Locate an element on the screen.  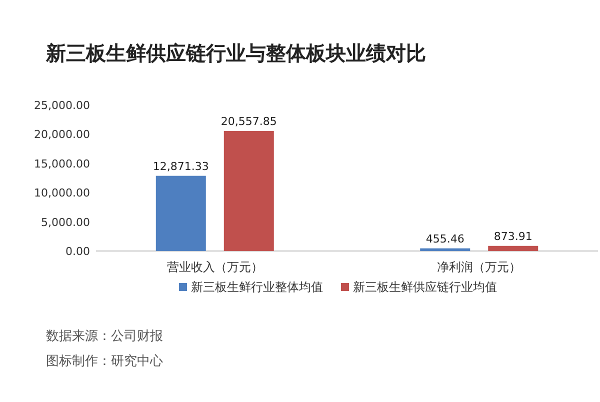
y-tick-label: 15,000.00 is located at coordinates (62, 163).